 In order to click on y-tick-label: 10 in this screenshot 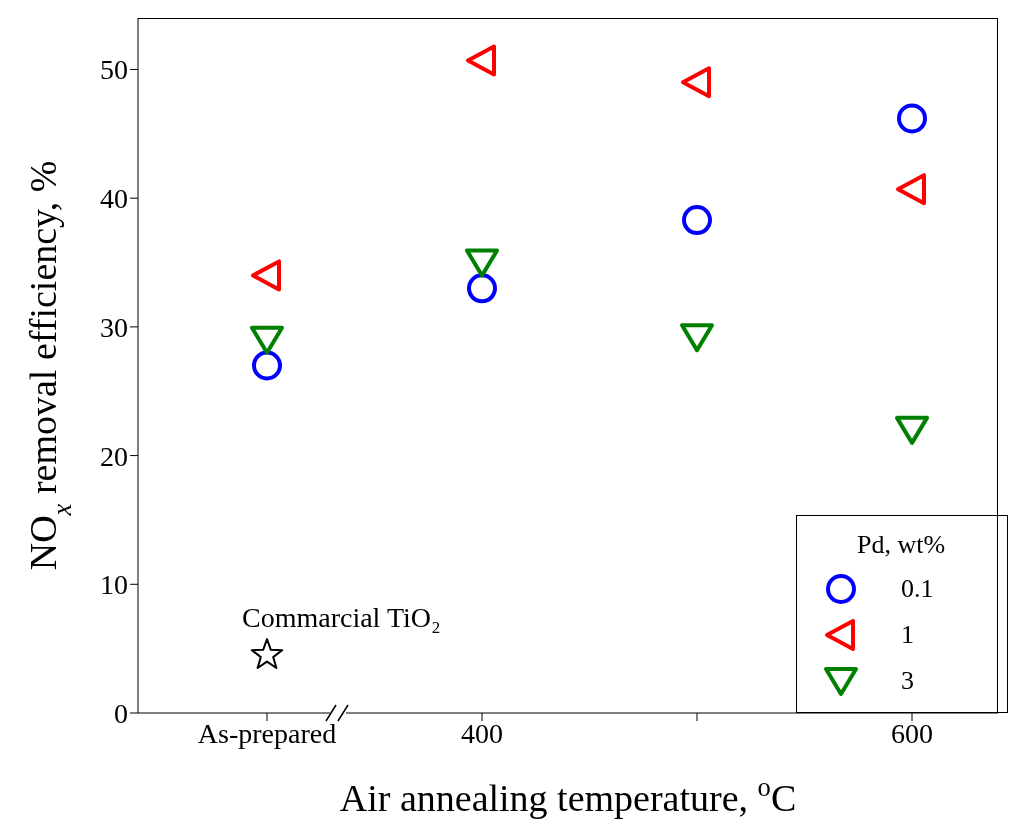, I will do `click(114, 585)`.